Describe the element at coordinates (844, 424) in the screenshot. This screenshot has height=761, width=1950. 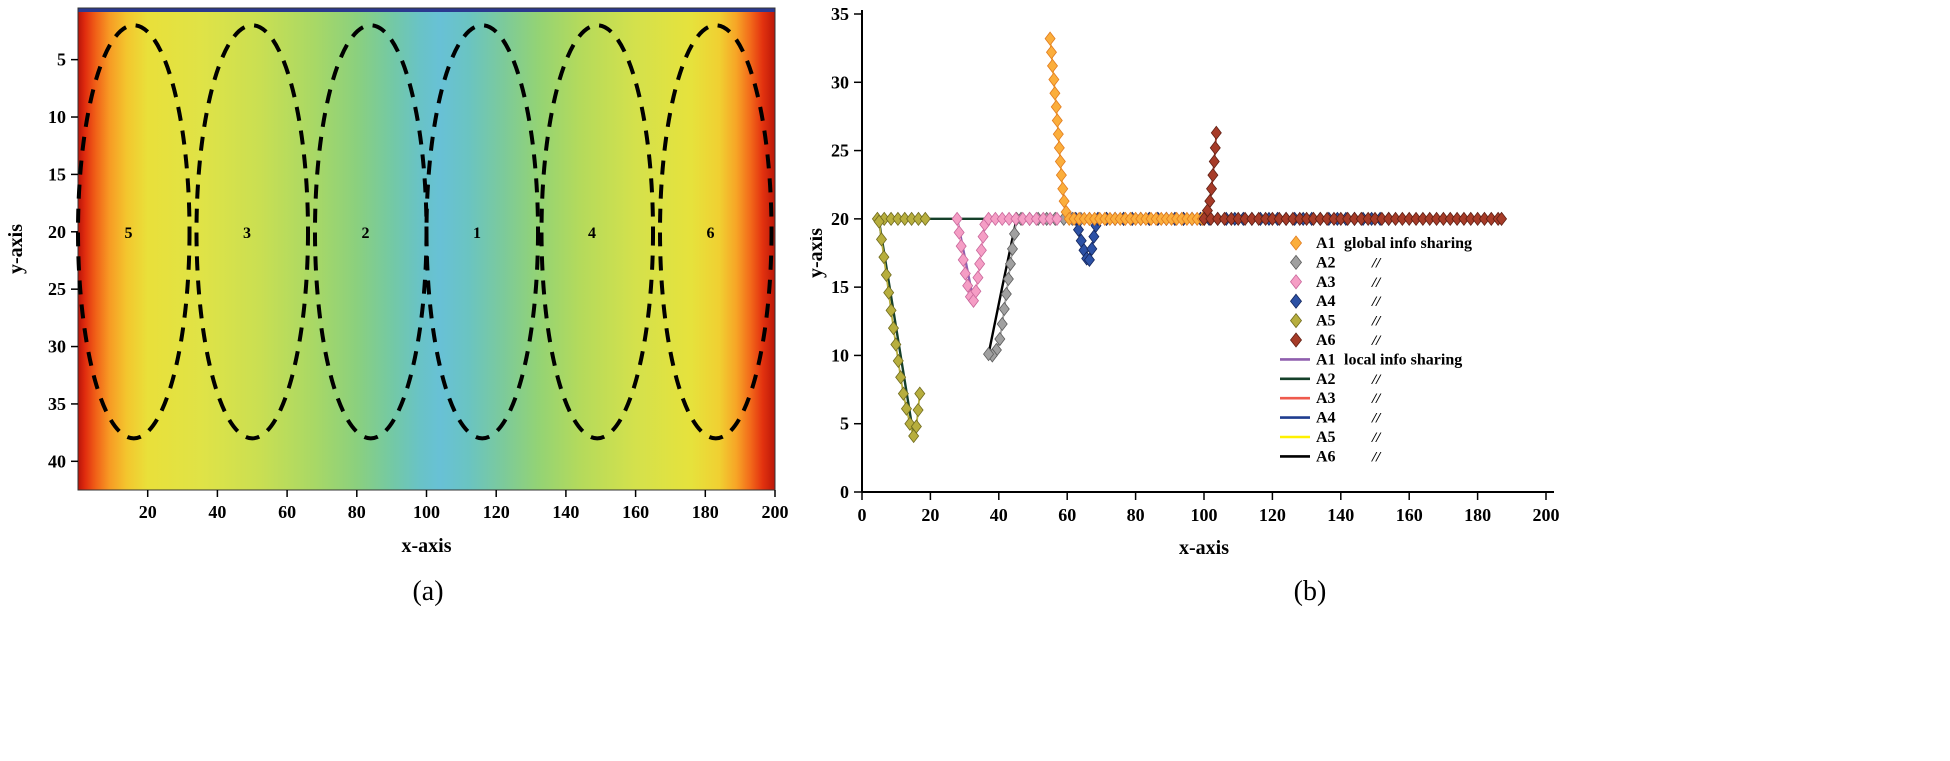
I see `y-tick-label: 5` at that location.